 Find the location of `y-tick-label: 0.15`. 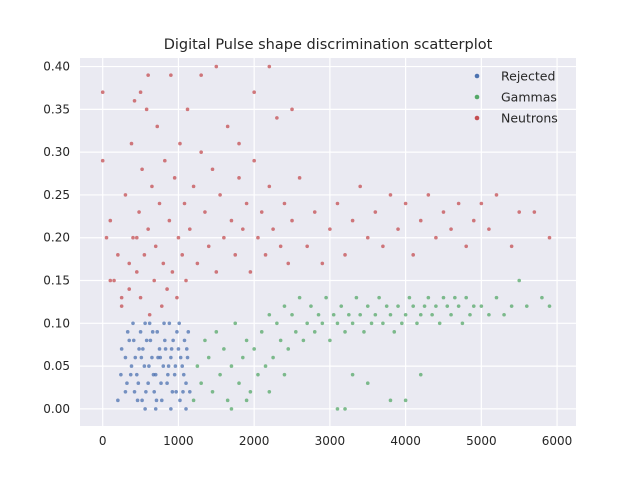

y-tick-label: 0.15 is located at coordinates (56, 281).